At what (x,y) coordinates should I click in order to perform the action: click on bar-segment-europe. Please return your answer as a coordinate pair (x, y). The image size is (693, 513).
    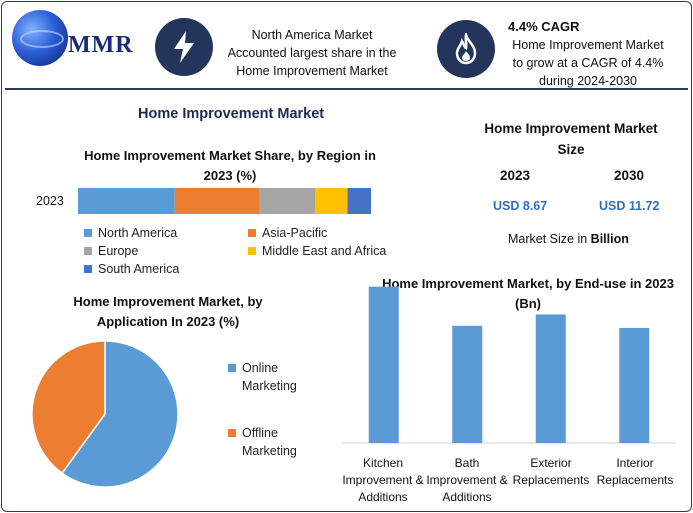
    Looking at the image, I should click on (287, 201).